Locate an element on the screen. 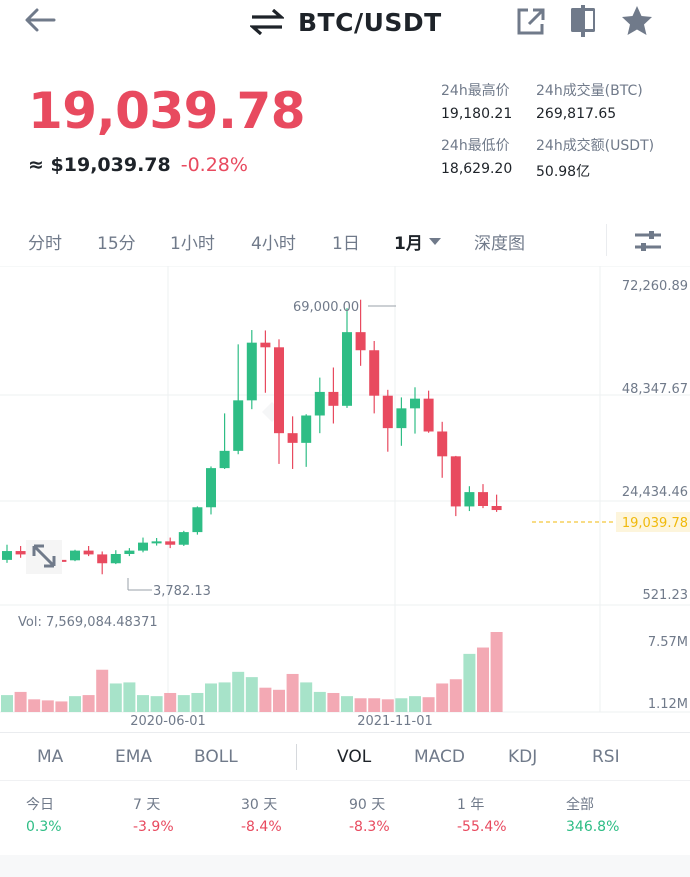  vol-btc-value: 269,817.65 is located at coordinates (576, 114).